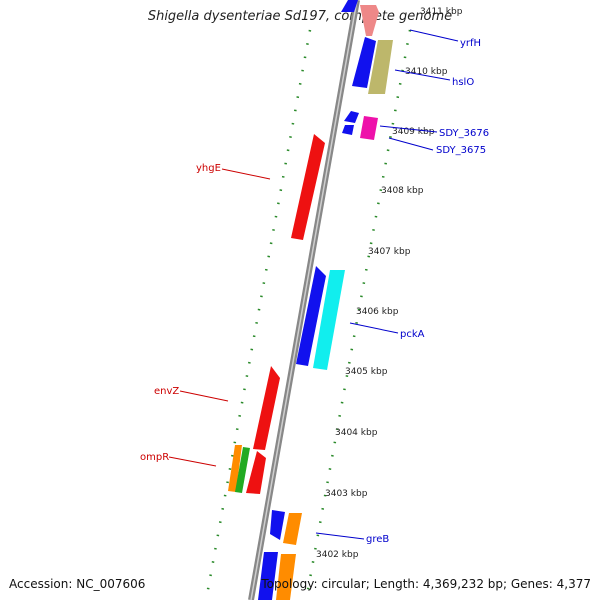 The width and height of the screenshot is (600, 600). I want to click on gene-label-greB: greB, so click(377, 539).